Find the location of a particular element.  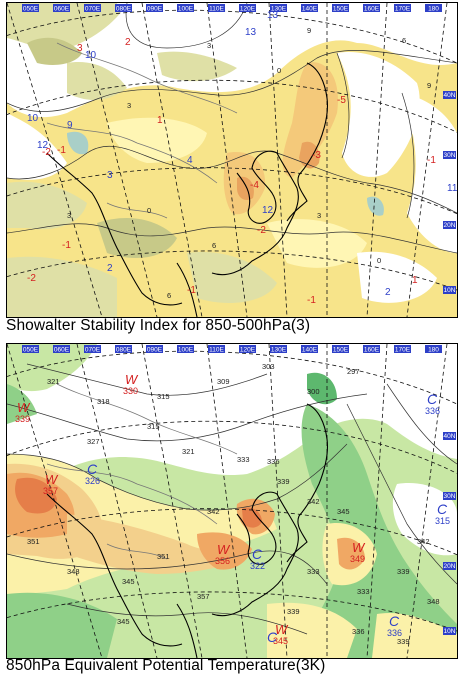

ept-lon-tick: 170E is located at coordinates (403, 350).